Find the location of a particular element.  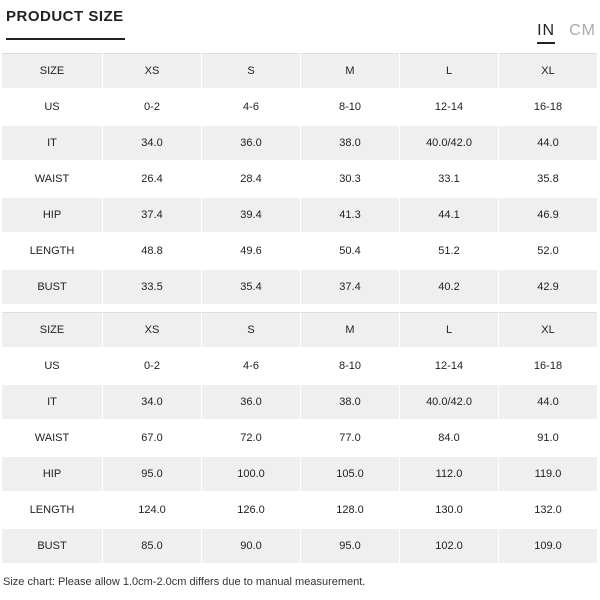

table-cell: 119.0 is located at coordinates (548, 474).